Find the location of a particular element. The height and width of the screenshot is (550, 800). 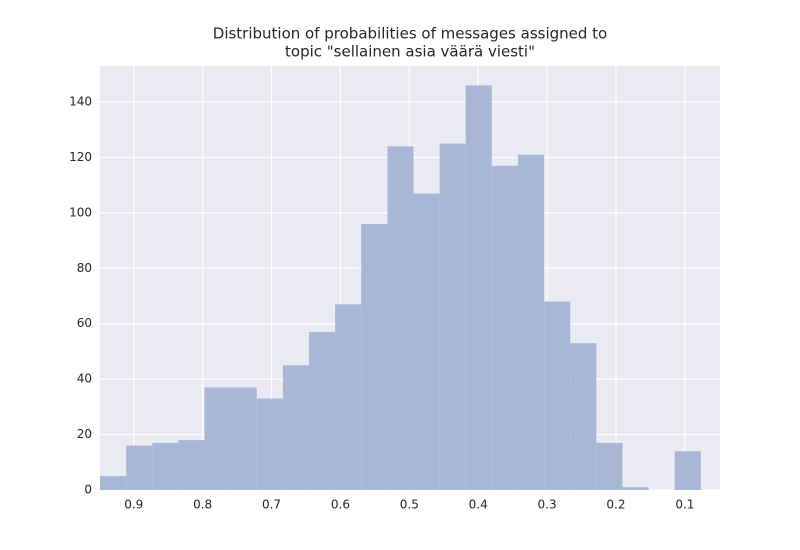

y-tick-label: 20 is located at coordinates (84, 434).